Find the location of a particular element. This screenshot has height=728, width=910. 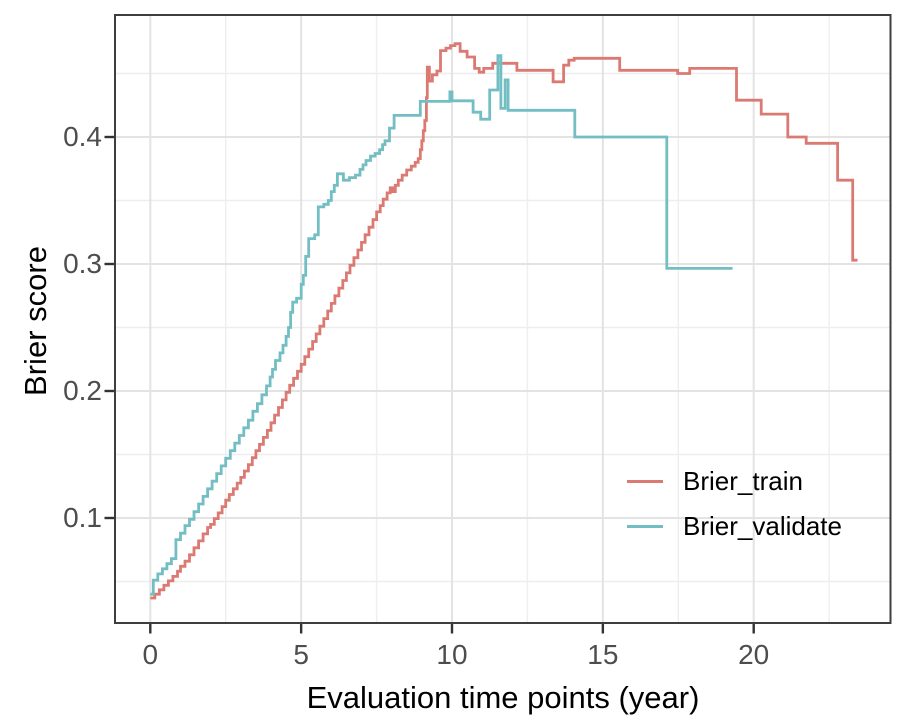

legend-label-brier-train: Brier_train is located at coordinates (743, 481).